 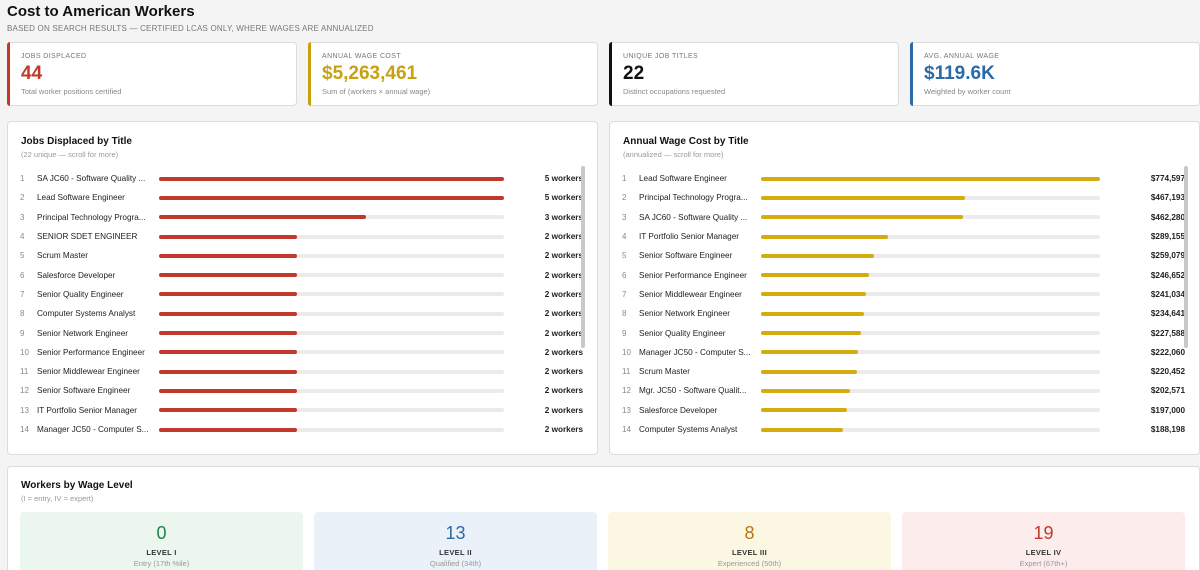 I want to click on list-item: 14 Computer Systems Analyst $188,198, so click(x=903, y=429).